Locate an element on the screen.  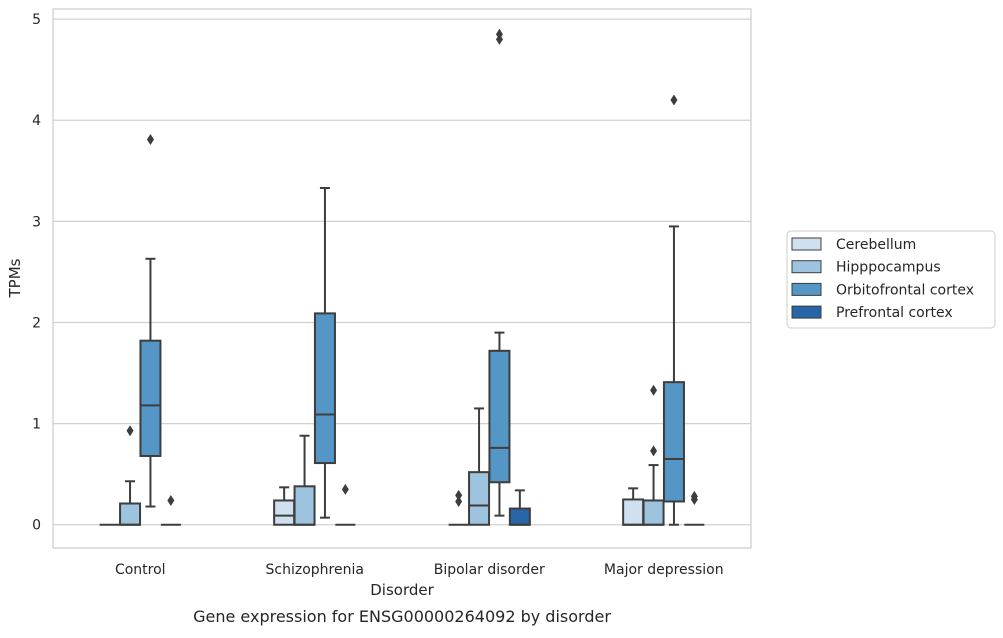
legend-label: Cerebellum is located at coordinates (876, 245).